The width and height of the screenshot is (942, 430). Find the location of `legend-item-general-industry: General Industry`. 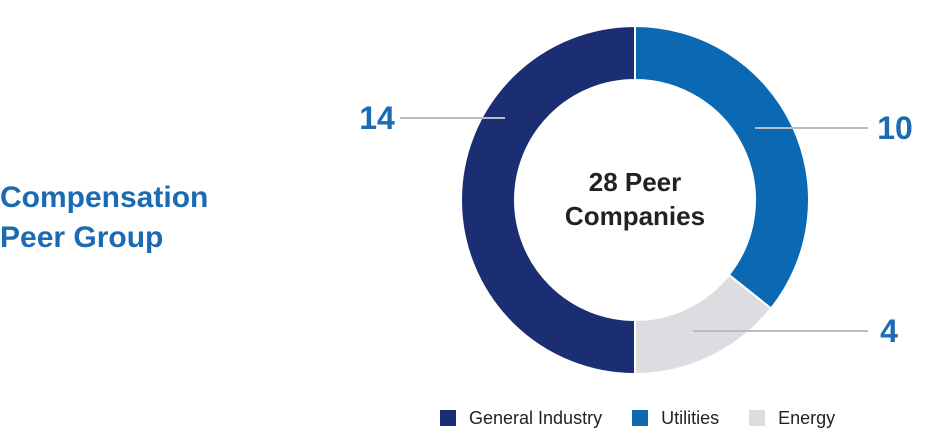

legend-item-general-industry: General Industry is located at coordinates (521, 418).